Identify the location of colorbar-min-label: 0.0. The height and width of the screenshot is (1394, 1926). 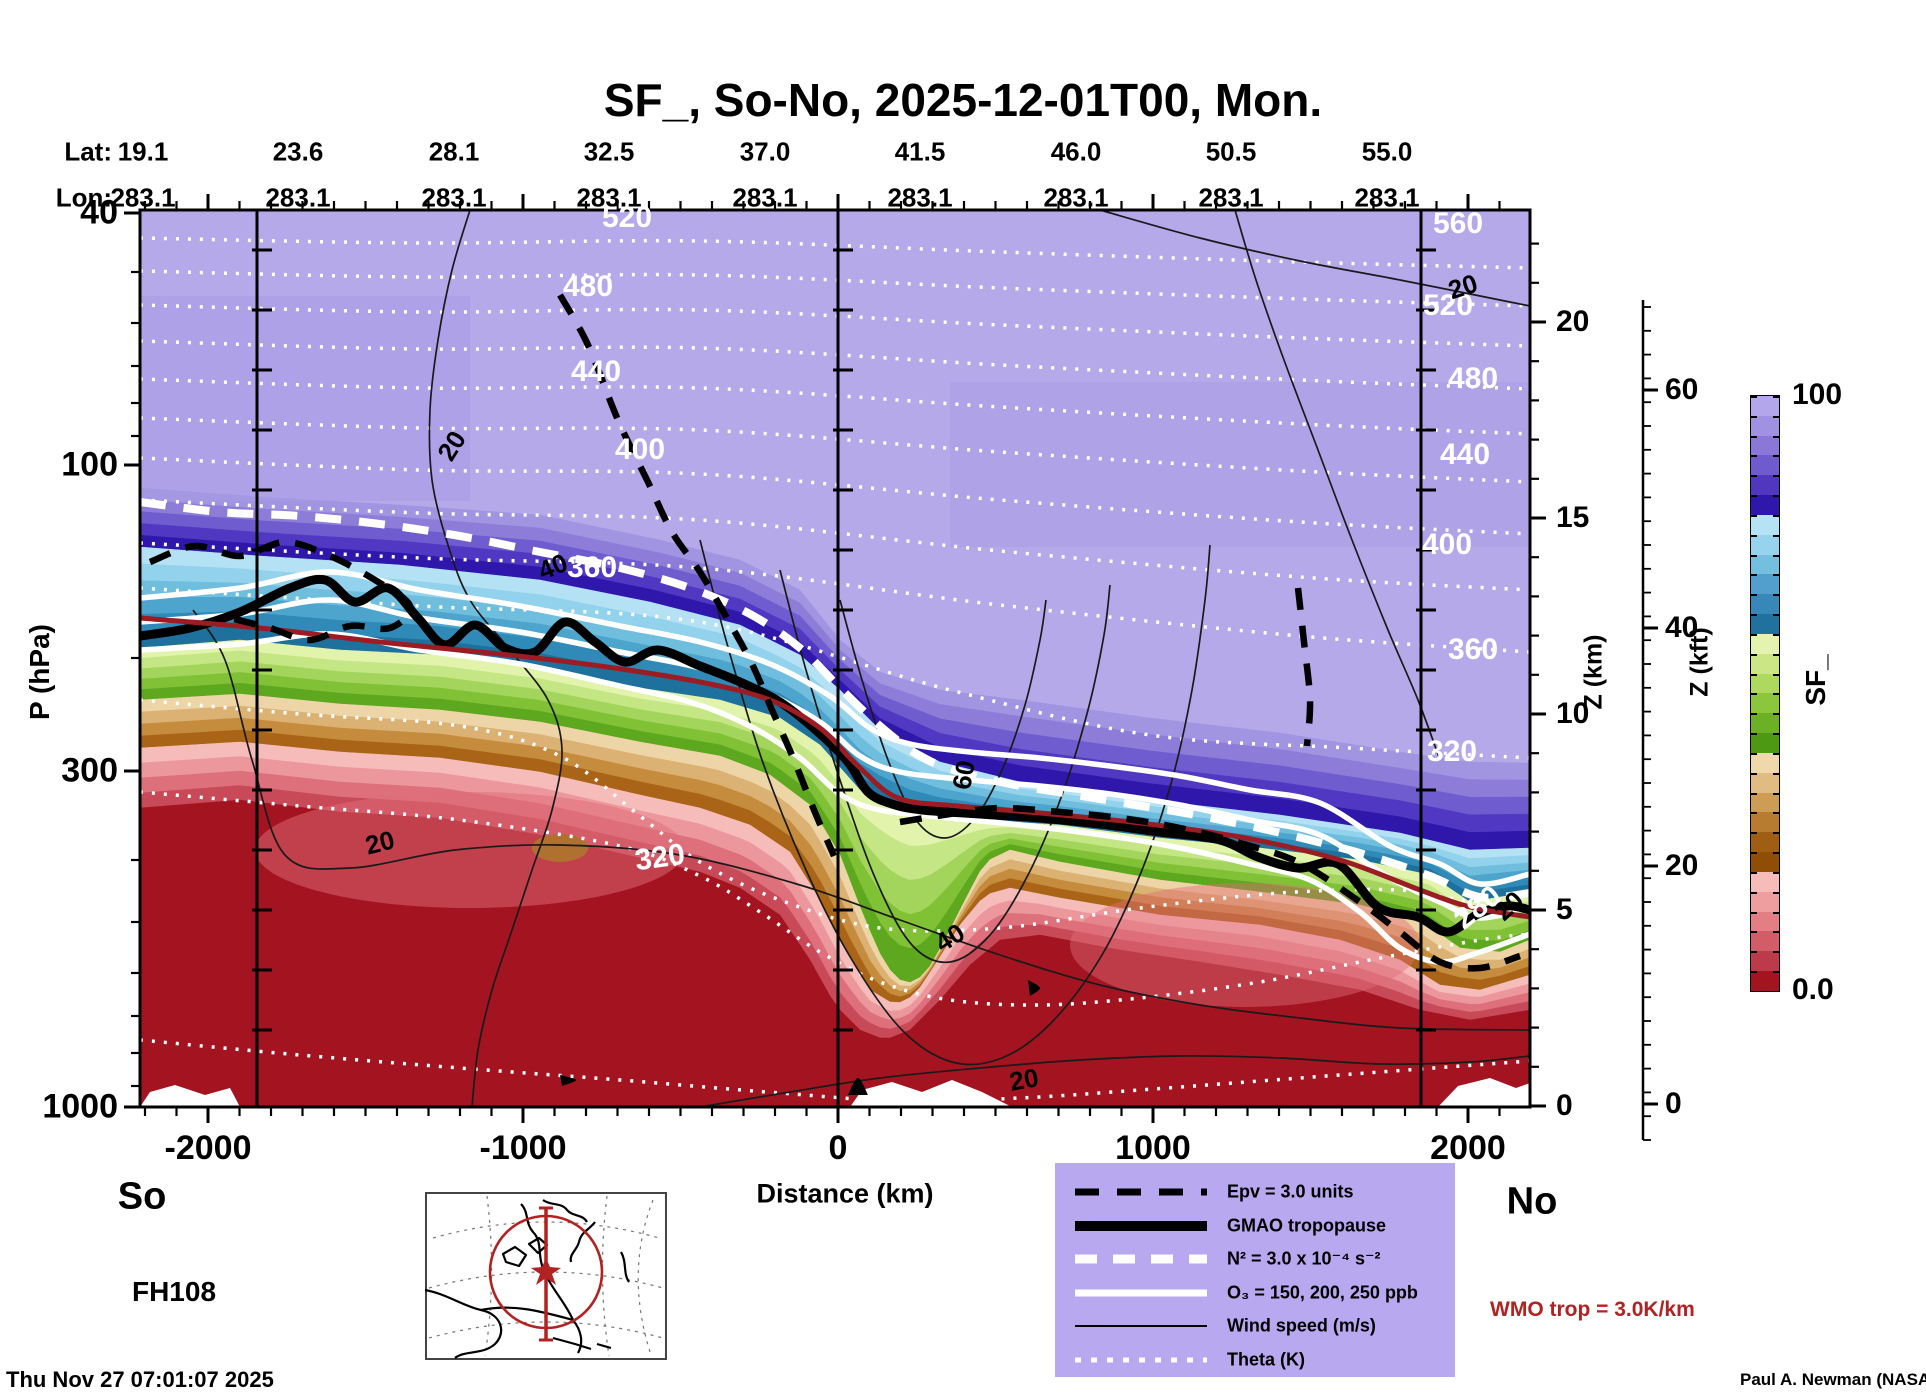
(1813, 989).